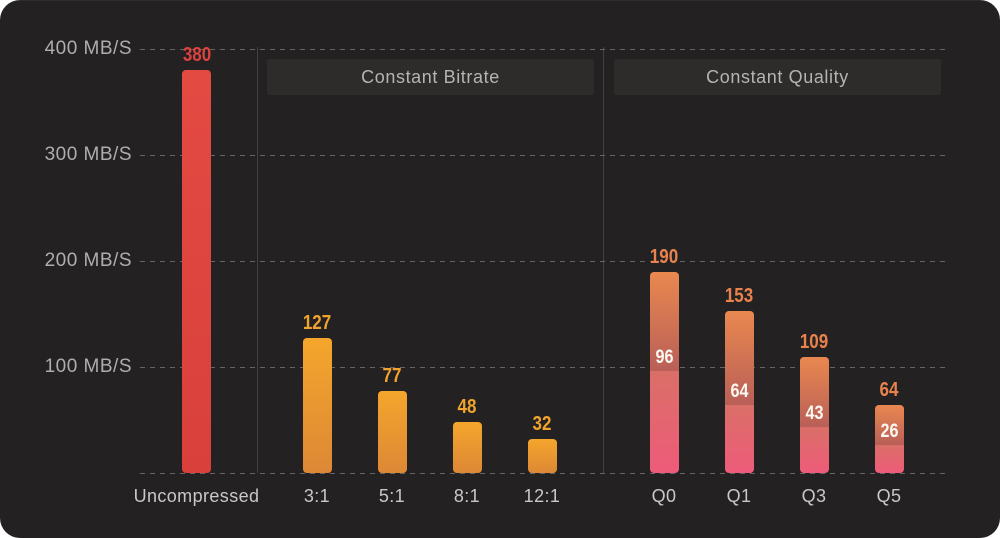 This screenshot has height=538, width=1000. What do you see at coordinates (392, 376) in the screenshot?
I see `bar-5-1-value-label: 77` at bounding box center [392, 376].